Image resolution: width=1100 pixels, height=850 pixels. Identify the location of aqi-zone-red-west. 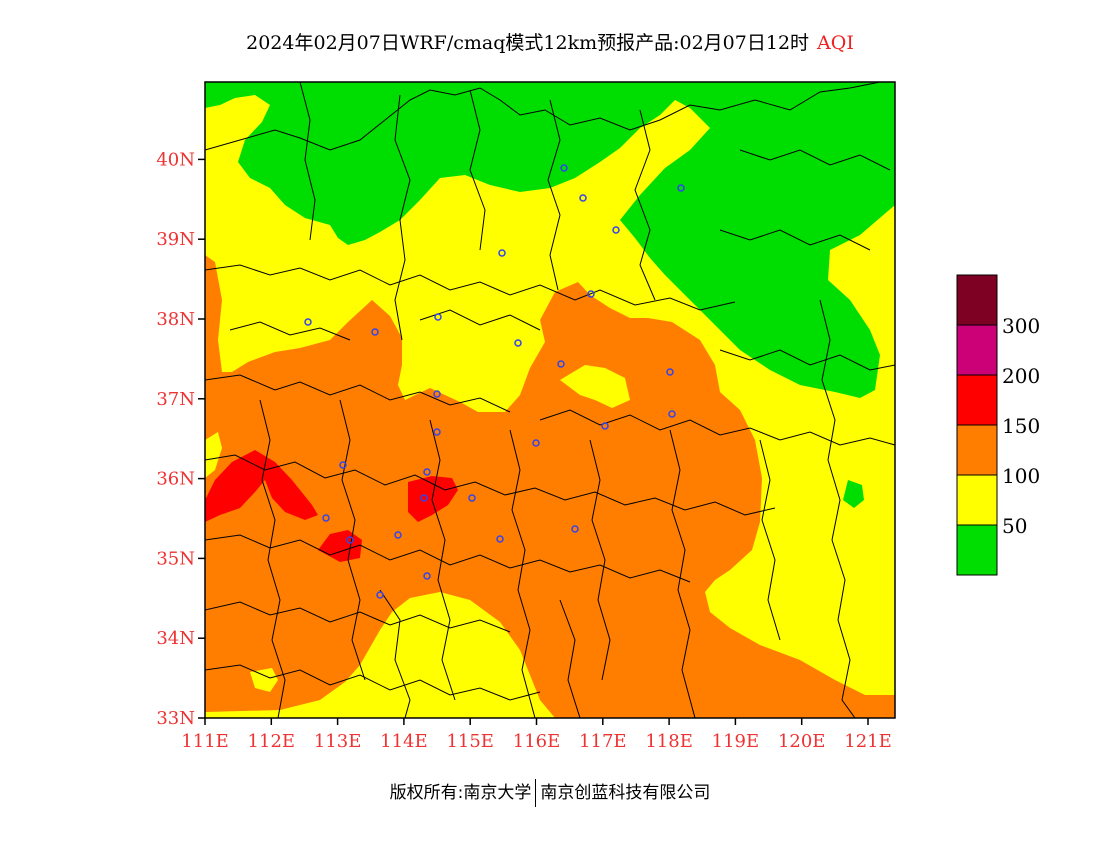
(261, 486).